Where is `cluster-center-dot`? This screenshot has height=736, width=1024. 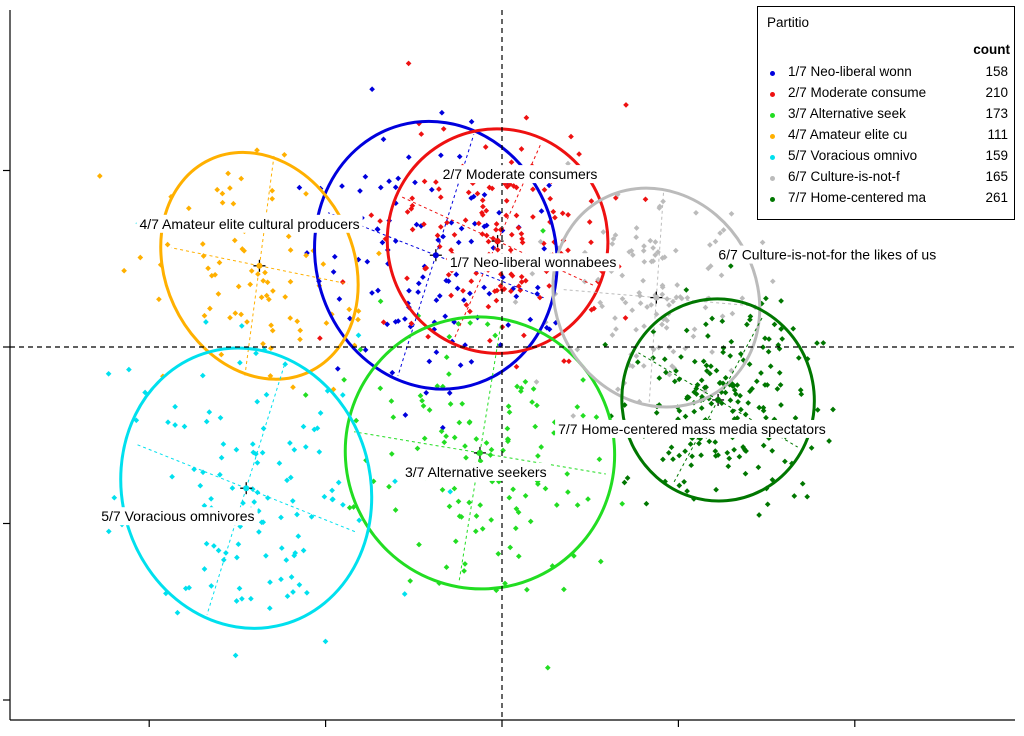 cluster-center-dot is located at coordinates (246, 488).